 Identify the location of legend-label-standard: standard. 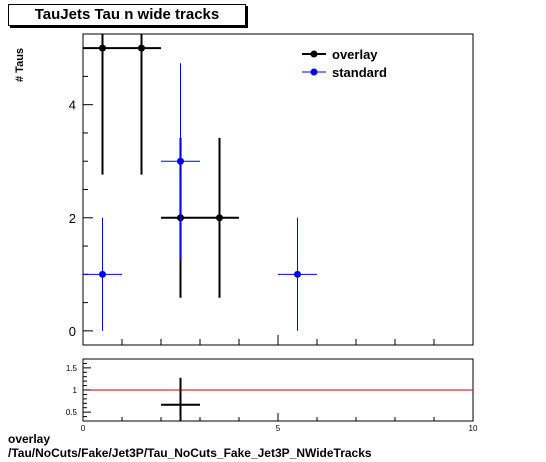
(359, 72).